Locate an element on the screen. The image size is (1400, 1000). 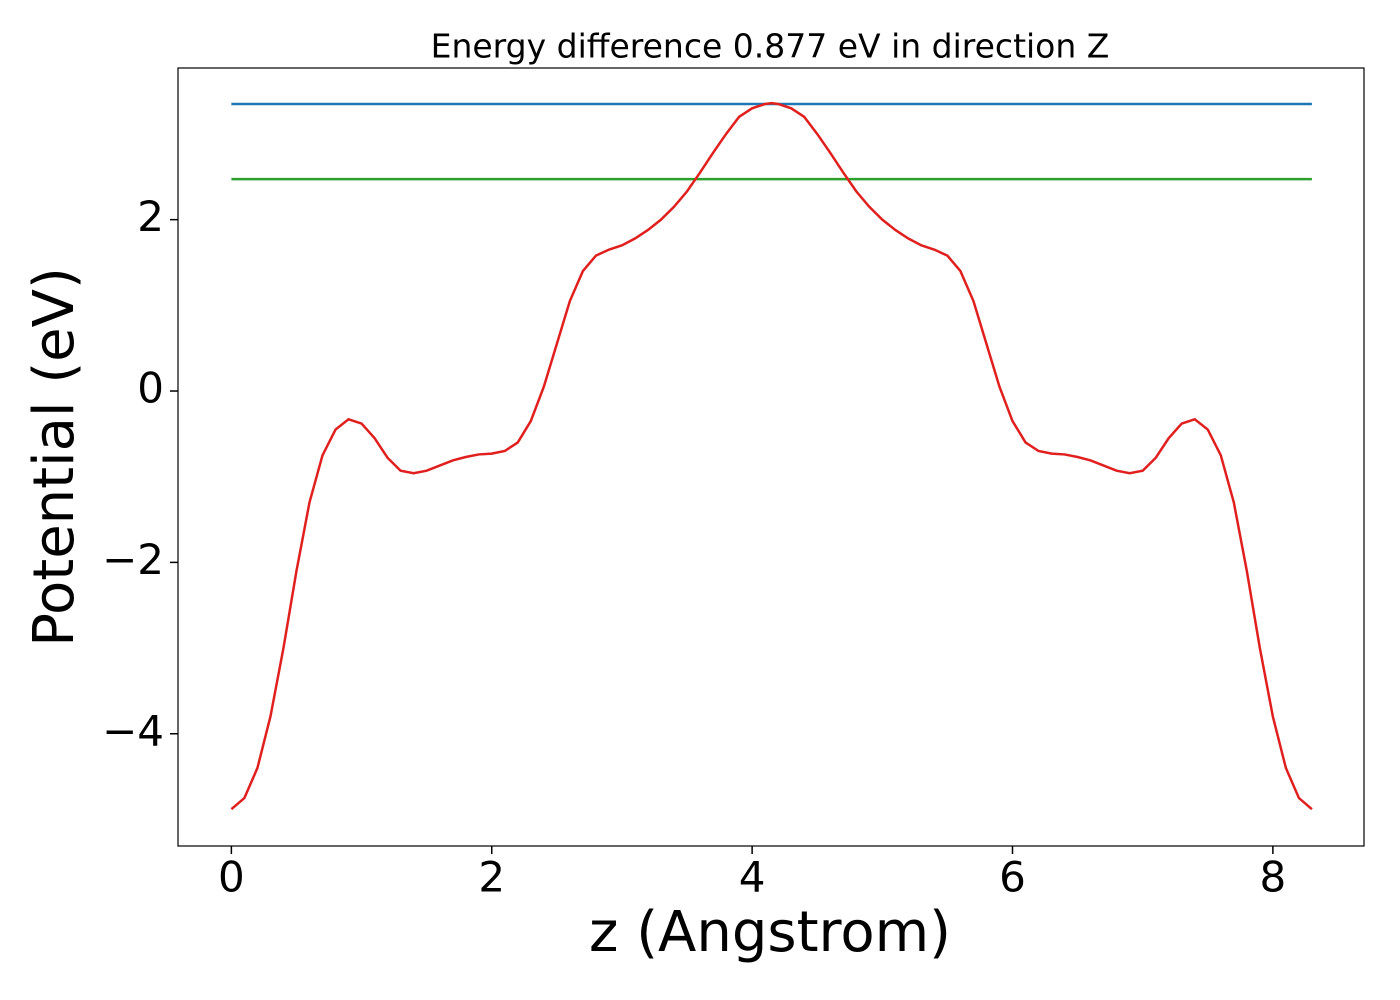
x-axis-label: z (Angstrom) is located at coordinates (770, 932).